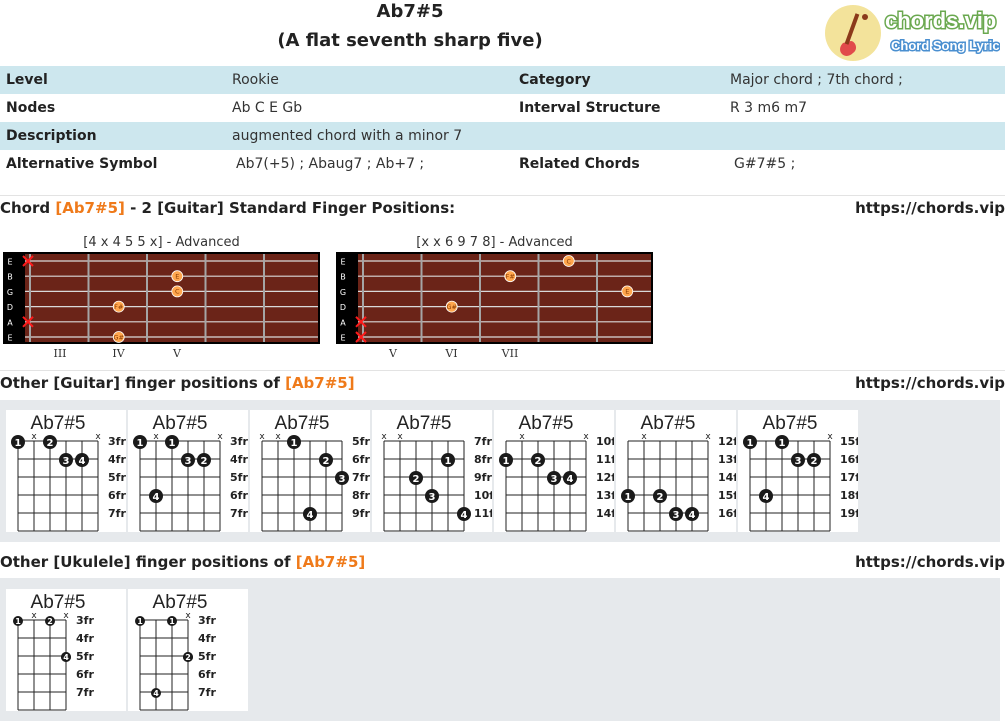  What do you see at coordinates (410, 40) in the screenshot?
I see `page-subtitle: (A flat seventh sharp five)` at bounding box center [410, 40].